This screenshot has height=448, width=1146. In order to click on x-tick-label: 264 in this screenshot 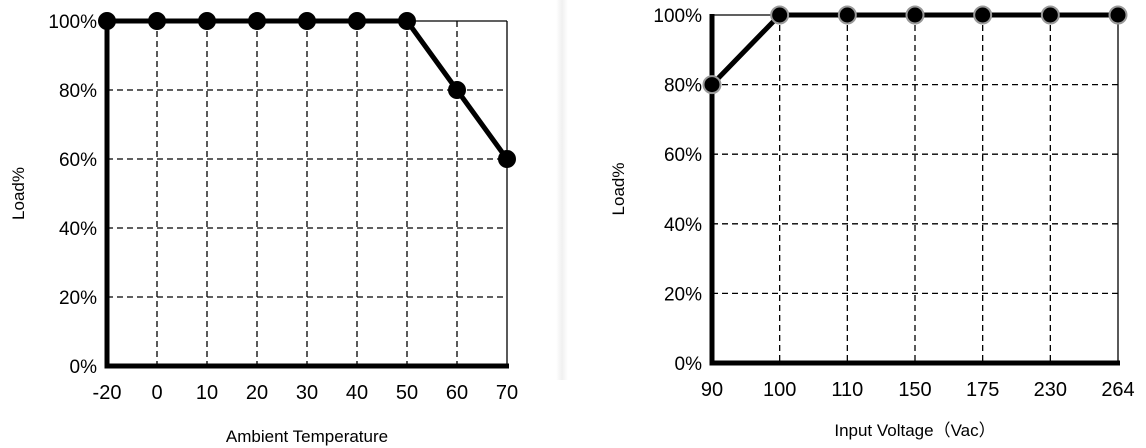, I will do `click(1117, 390)`.